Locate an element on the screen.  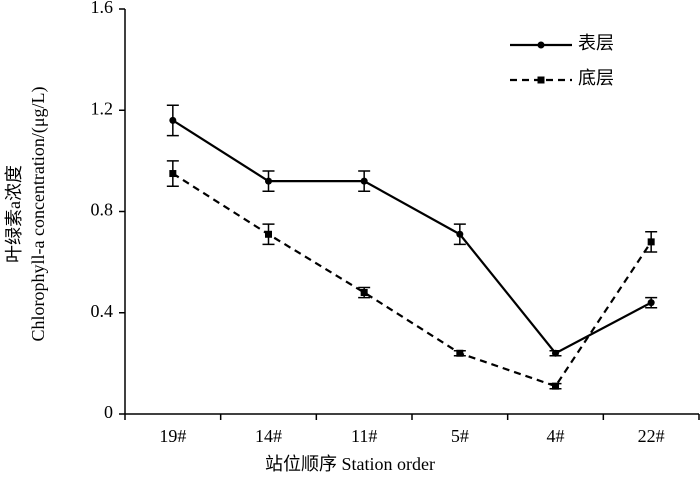
legend-label: 表层 is located at coordinates (596, 43).